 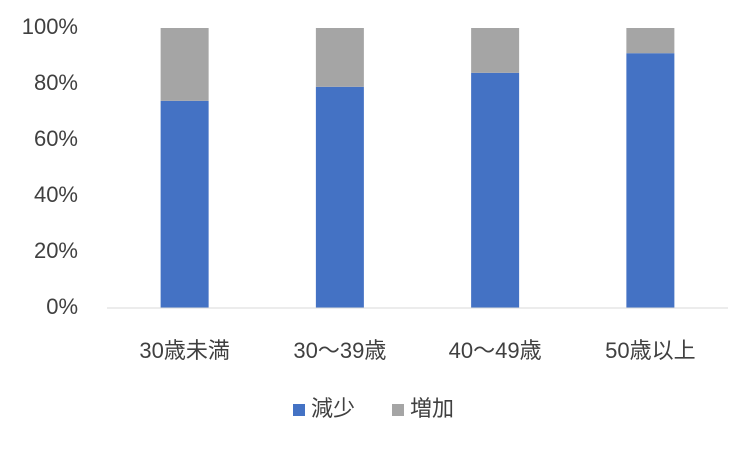 What do you see at coordinates (495, 350) in the screenshot?
I see `x-tick-label: 40～49歳` at bounding box center [495, 350].